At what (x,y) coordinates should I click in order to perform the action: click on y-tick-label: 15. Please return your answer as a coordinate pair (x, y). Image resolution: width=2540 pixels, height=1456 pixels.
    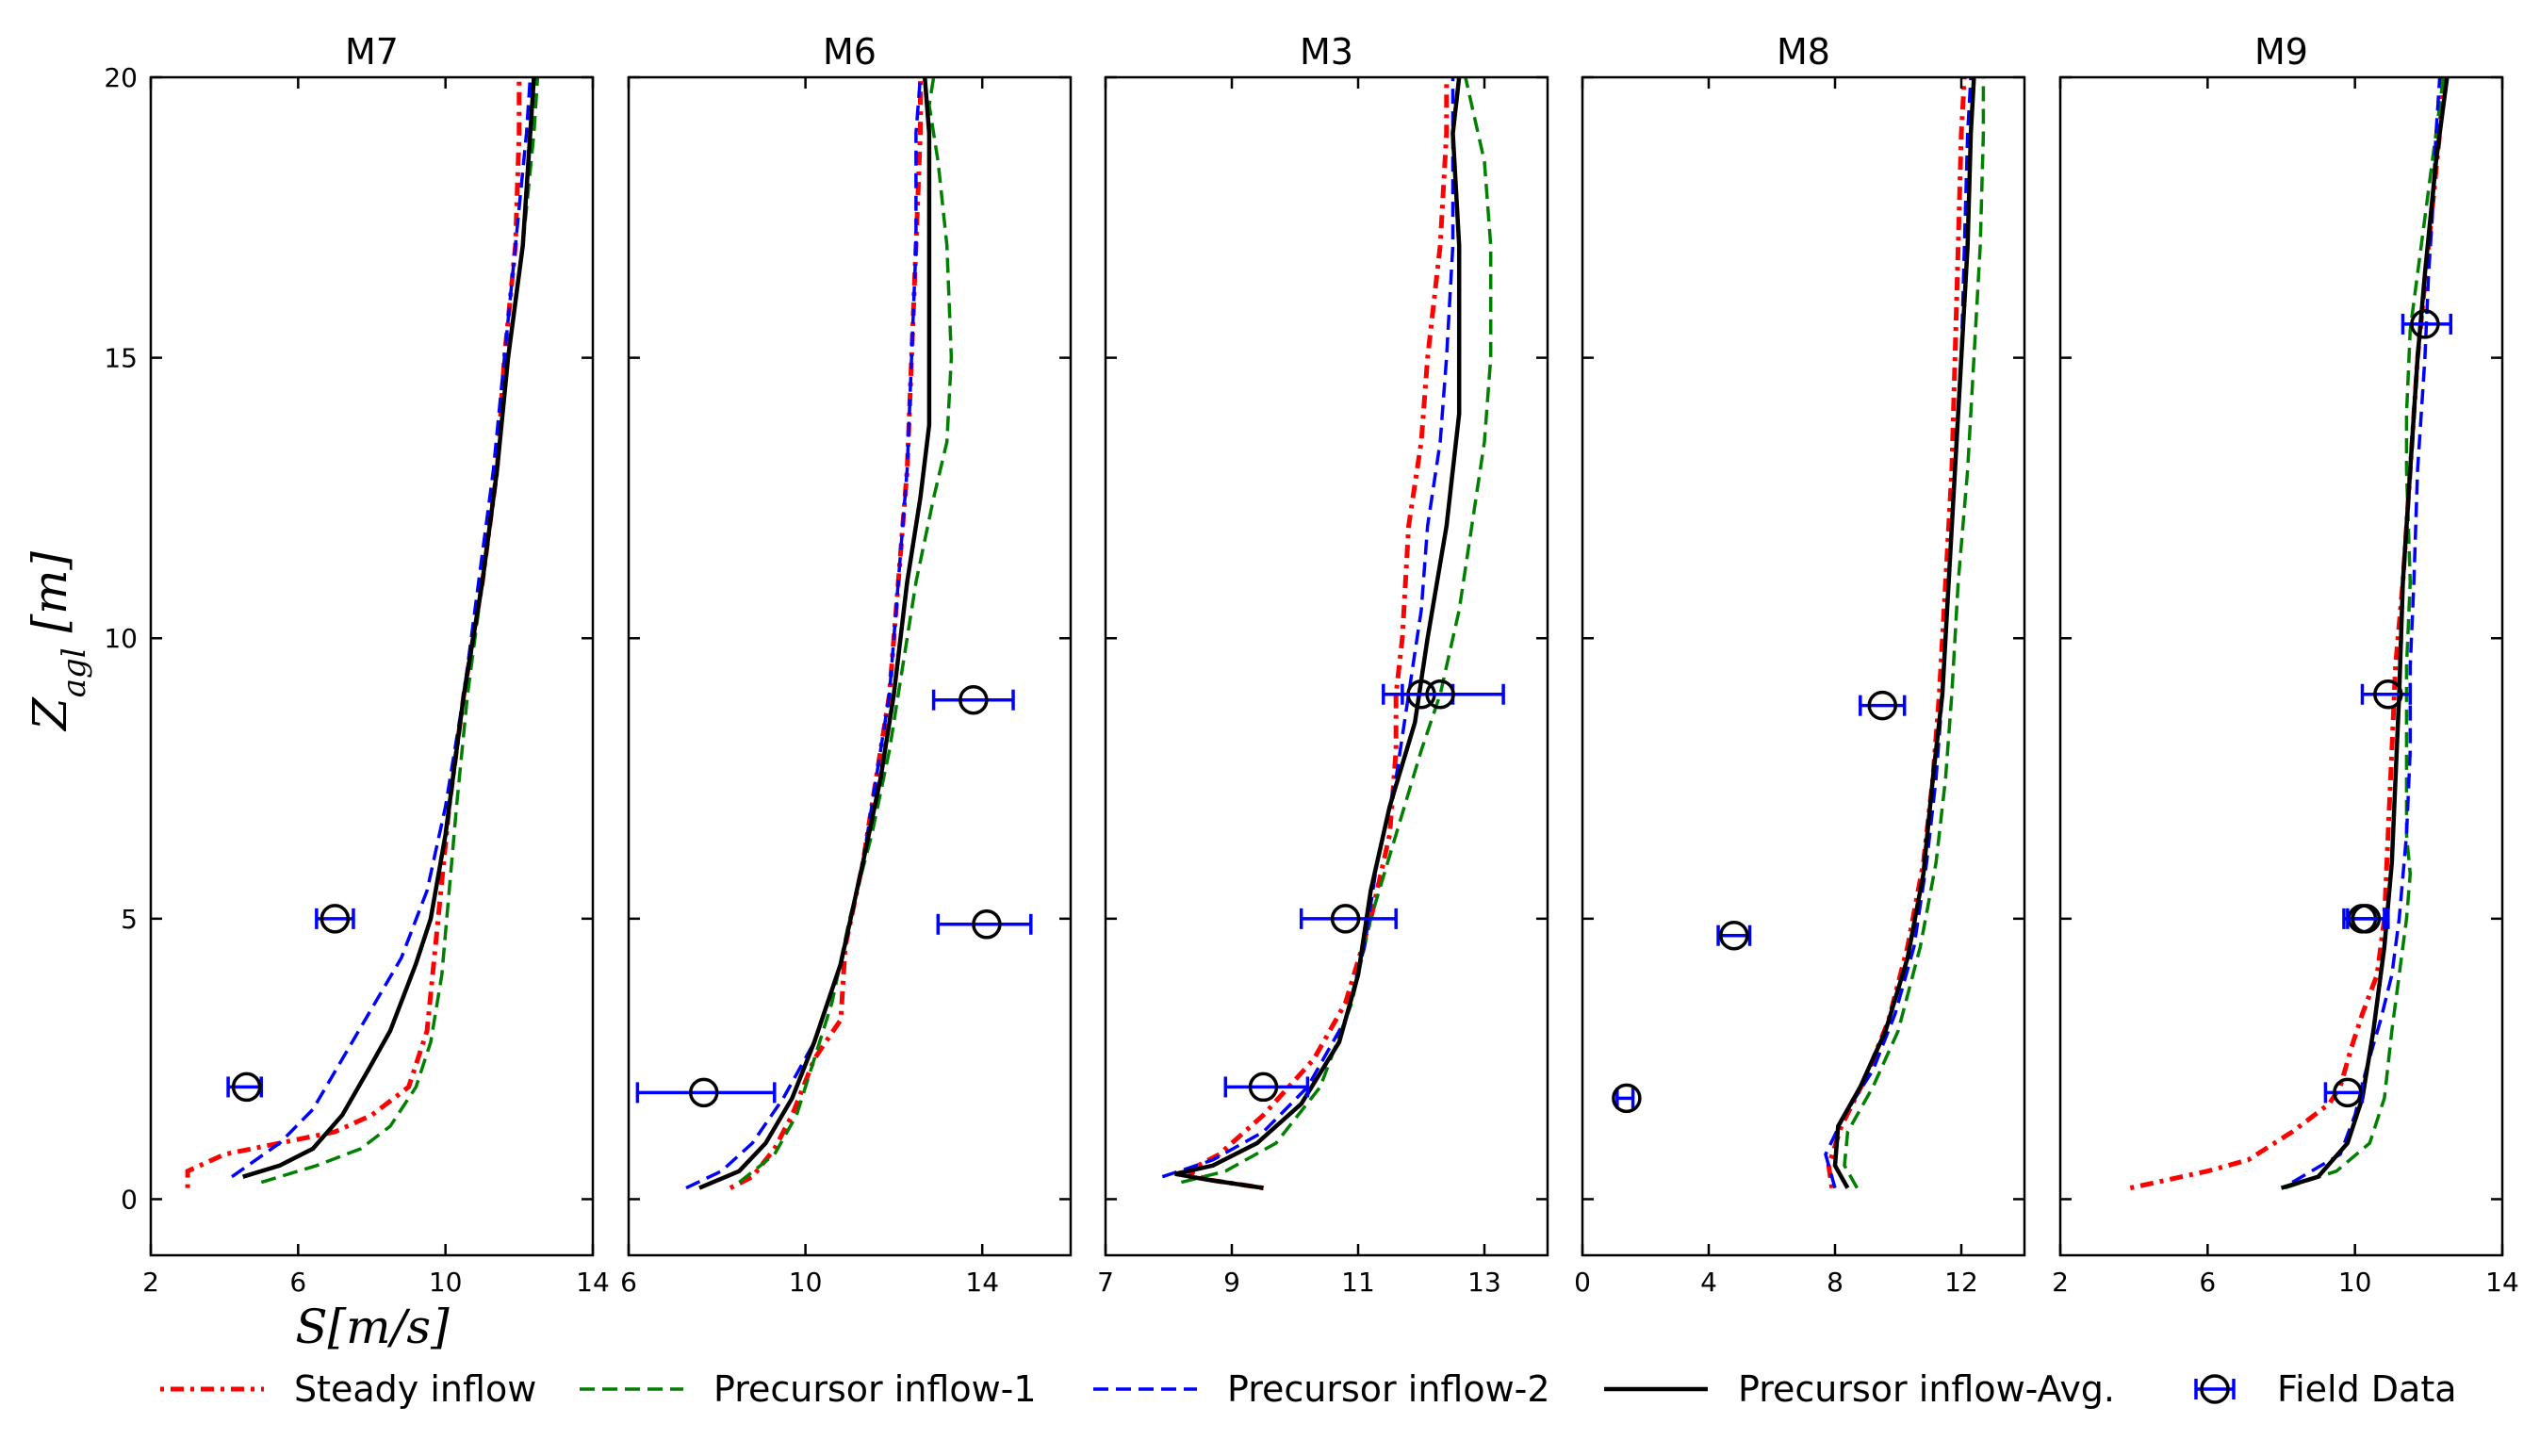
    Looking at the image, I should click on (121, 358).